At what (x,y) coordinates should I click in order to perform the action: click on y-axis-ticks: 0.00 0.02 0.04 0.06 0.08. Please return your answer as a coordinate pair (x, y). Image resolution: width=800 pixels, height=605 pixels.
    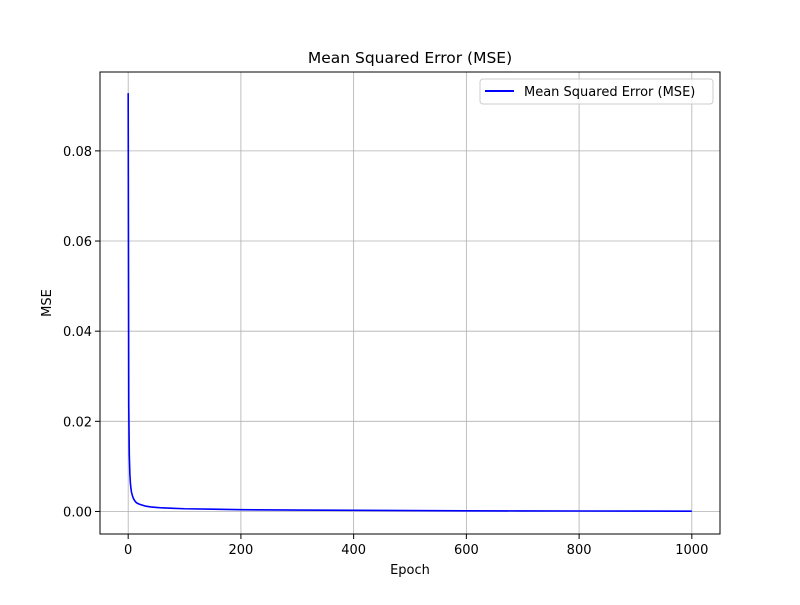
    Looking at the image, I should click on (81, 332).